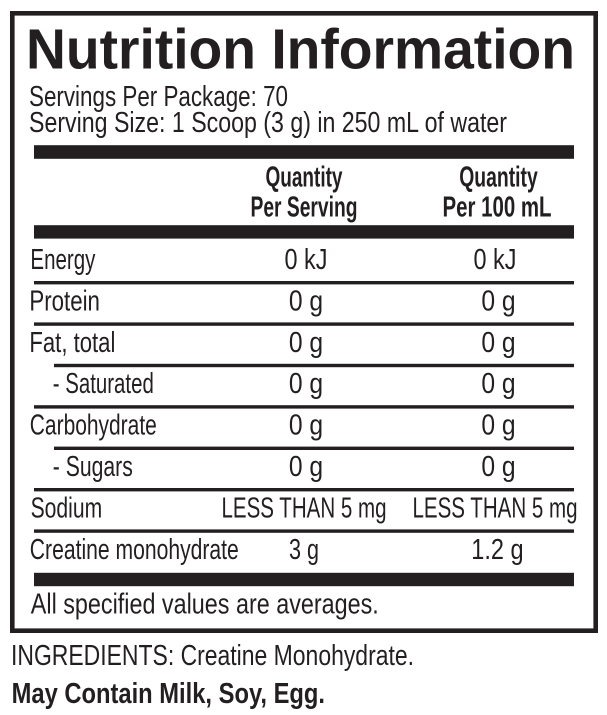 Image resolution: width=607 pixels, height=715 pixels. I want to click on svg-text: May Contain Milk, Soy, Egg., so click(168, 694).